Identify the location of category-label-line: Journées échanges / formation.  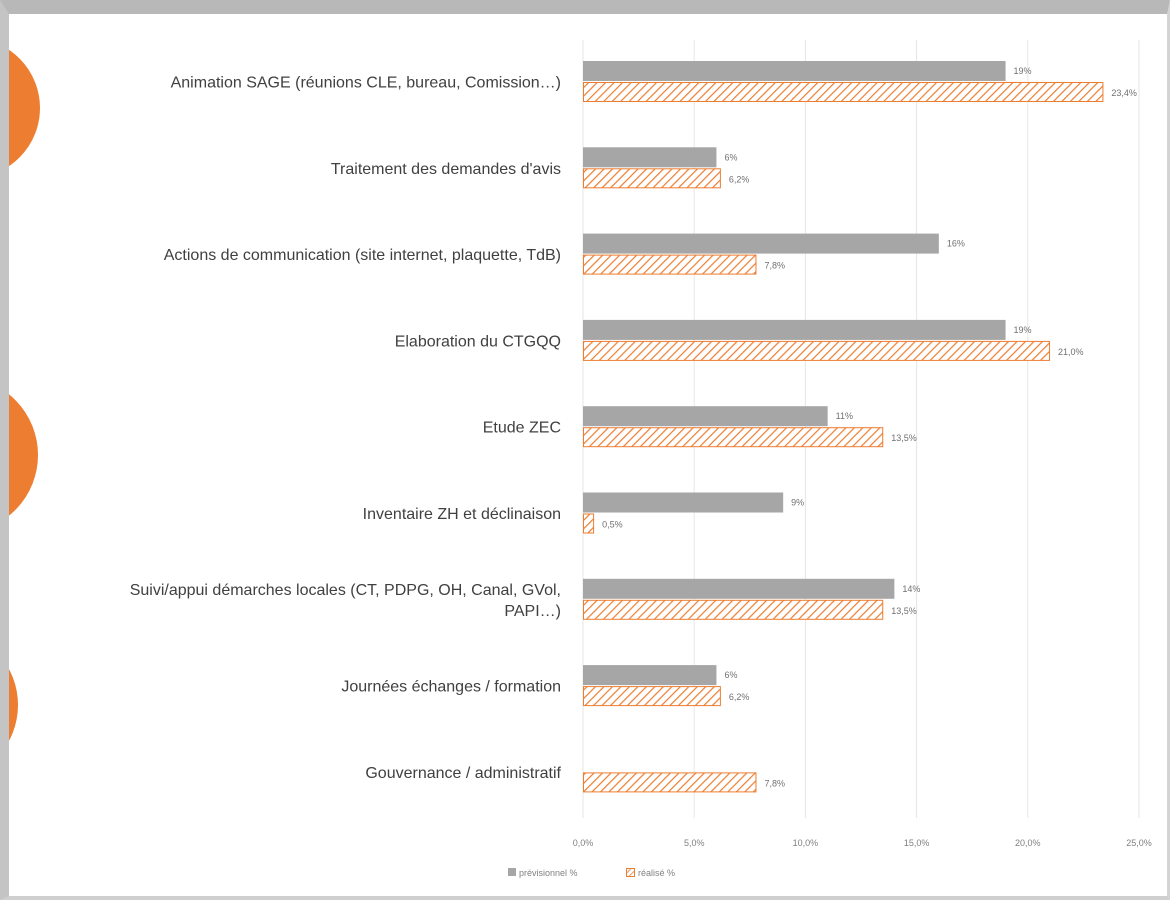
(451, 687).